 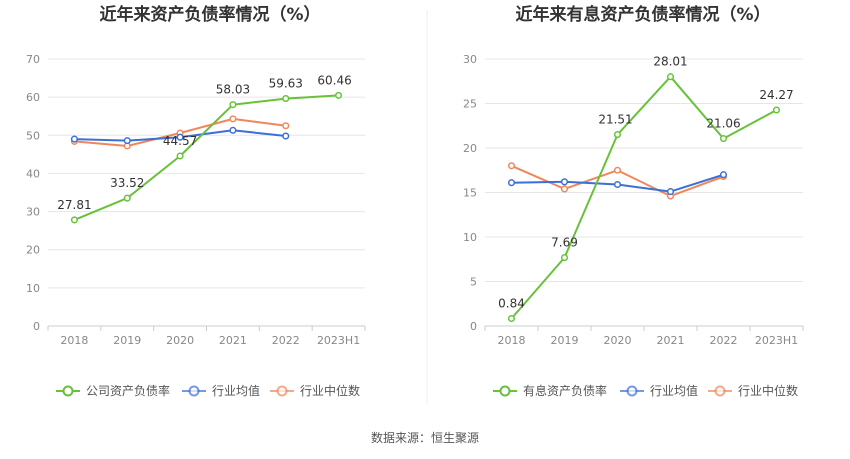 What do you see at coordinates (670, 62) in the screenshot?
I see `data-label: 28.01` at bounding box center [670, 62].